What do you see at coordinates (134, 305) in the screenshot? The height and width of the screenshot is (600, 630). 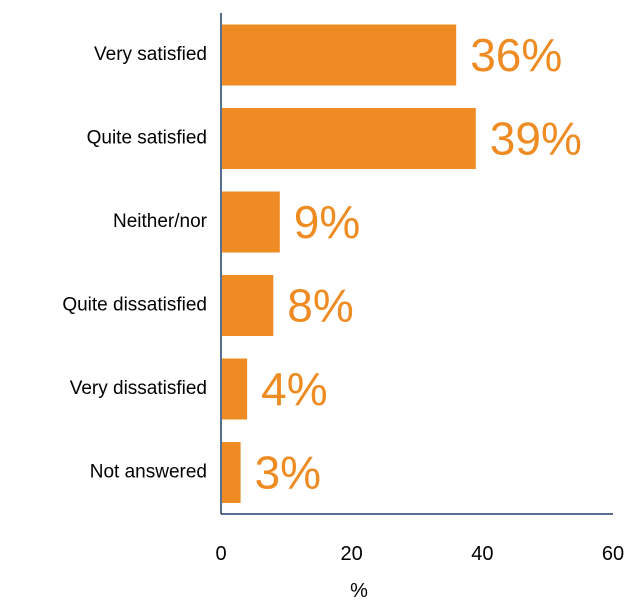 I see `category-label-quite-dissatisfied: Quite dissatisfied` at bounding box center [134, 305].